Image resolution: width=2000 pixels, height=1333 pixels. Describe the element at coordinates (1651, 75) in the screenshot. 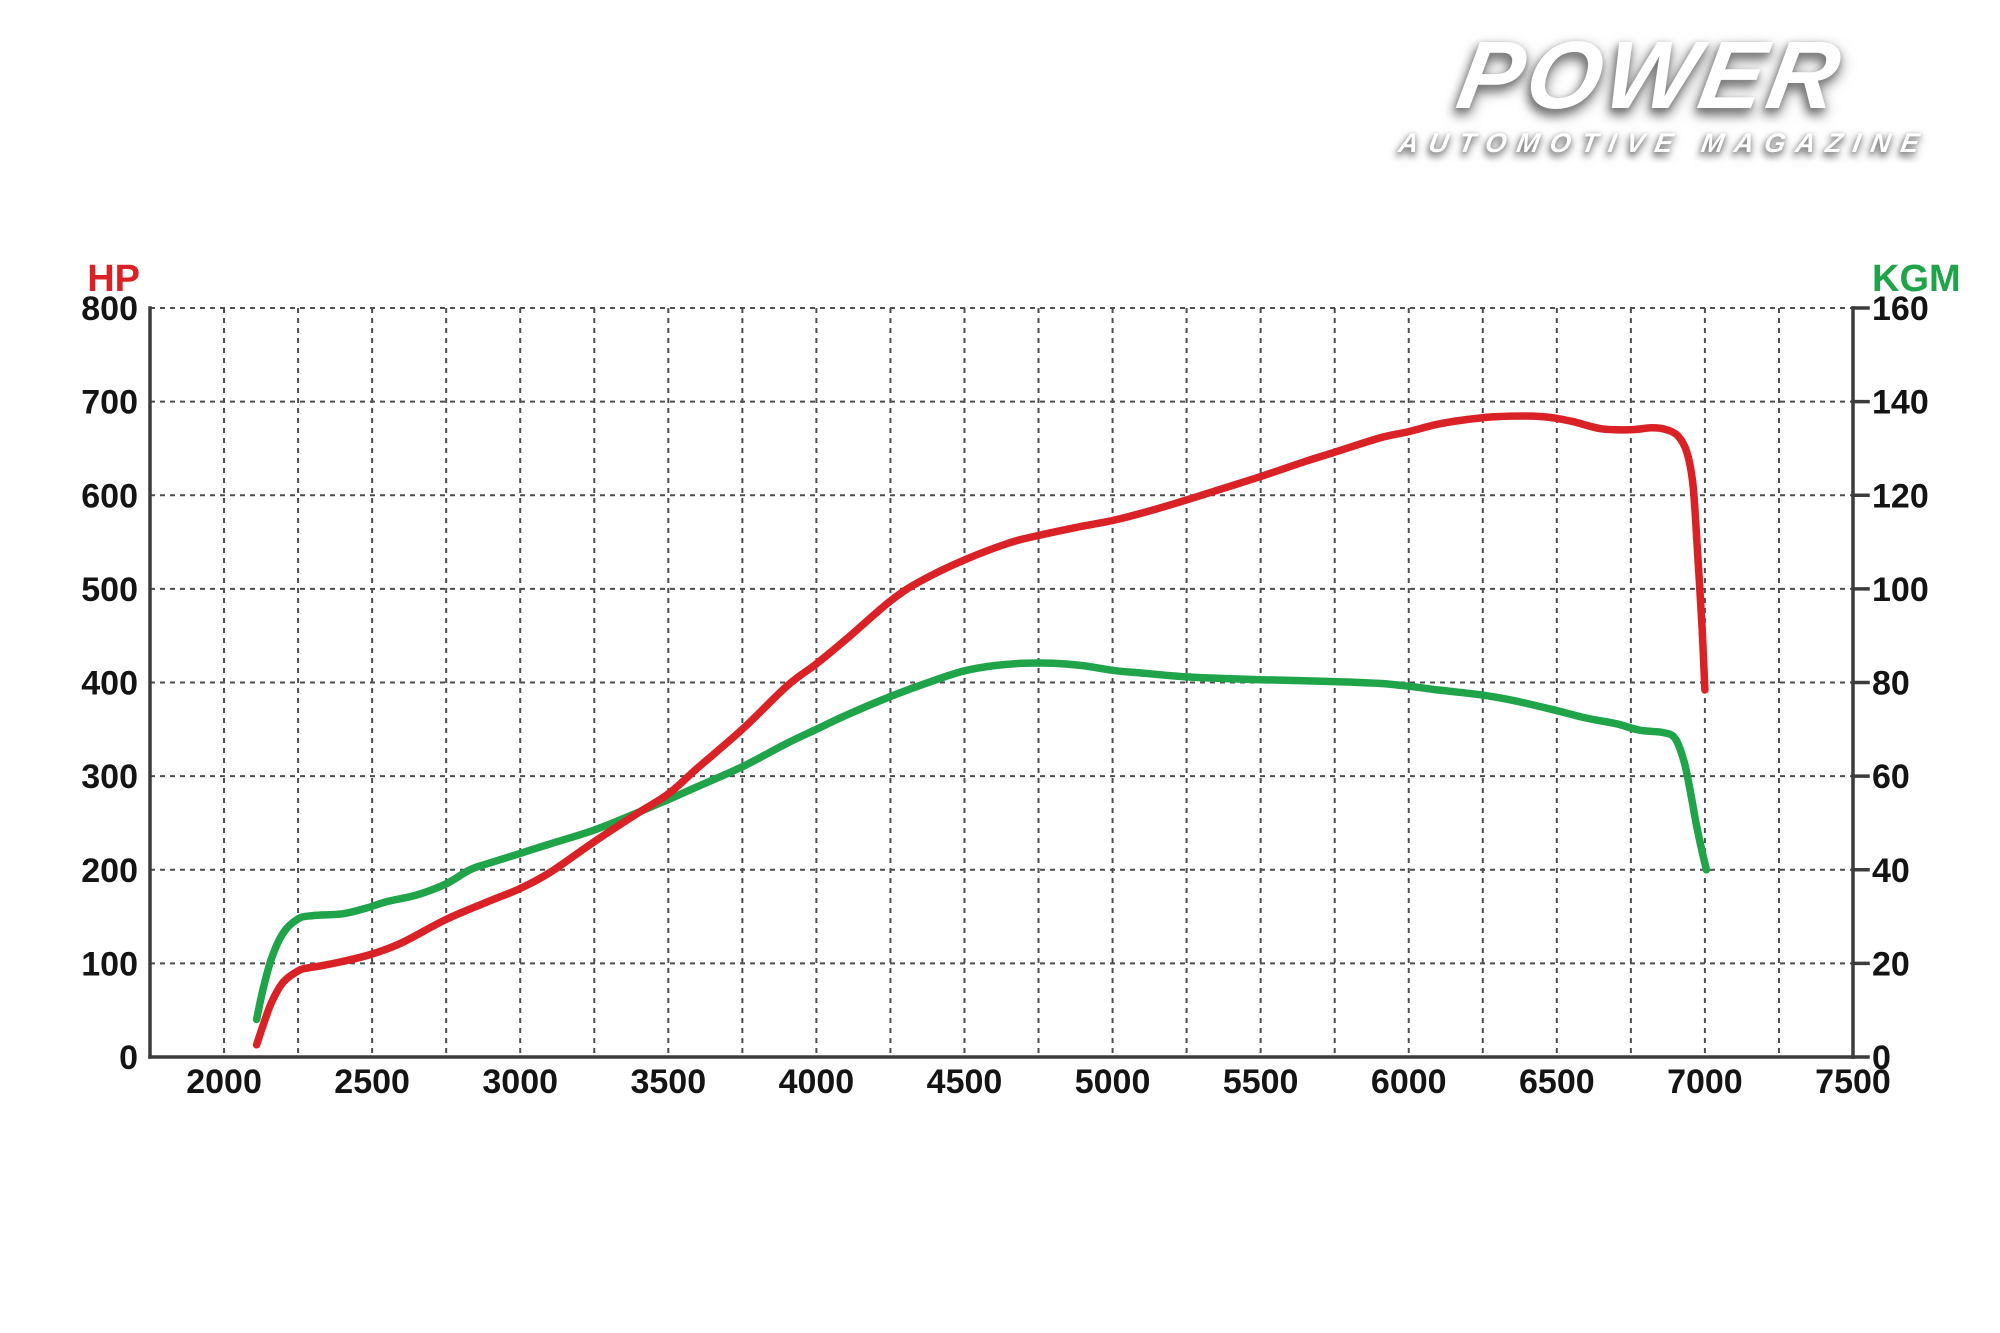

I see `logo-title: POWER` at that location.